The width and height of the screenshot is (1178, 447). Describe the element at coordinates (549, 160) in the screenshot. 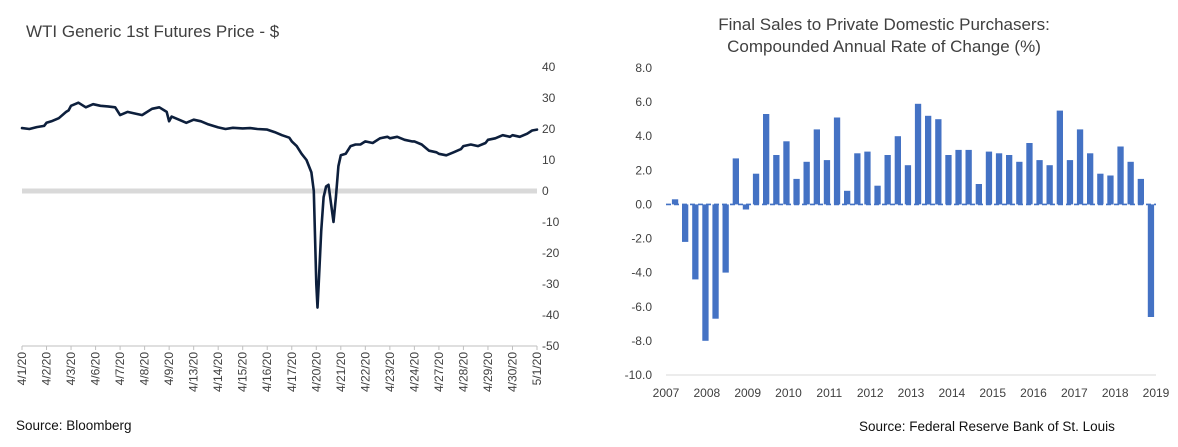

I see `wti-y-tick-label: 10` at that location.